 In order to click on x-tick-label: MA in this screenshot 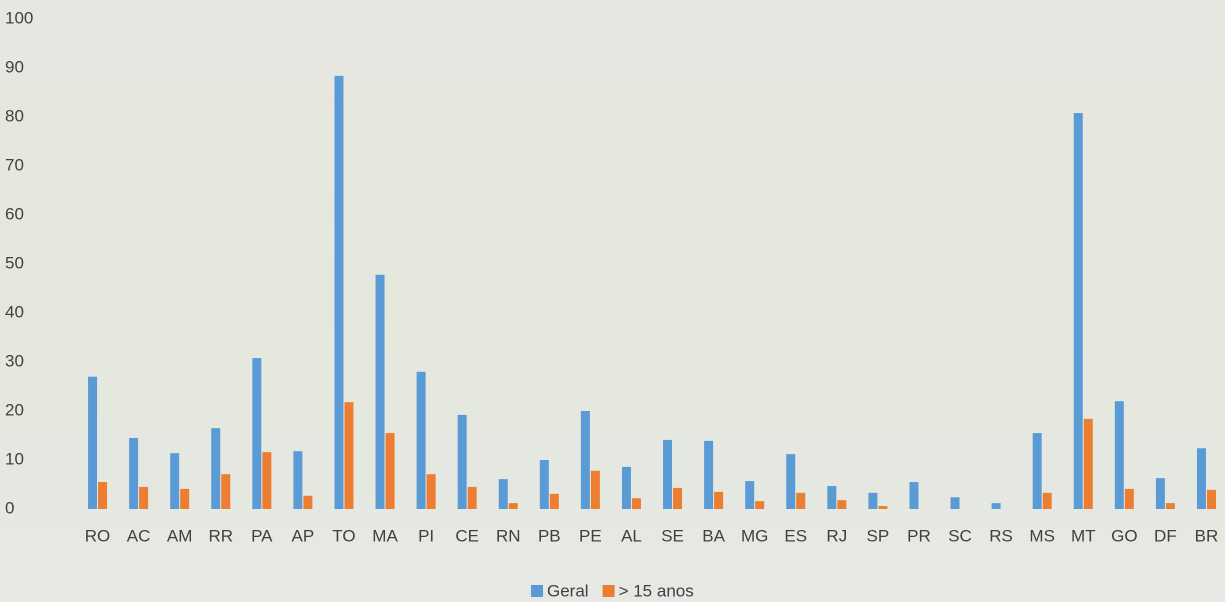, I will do `click(385, 535)`.